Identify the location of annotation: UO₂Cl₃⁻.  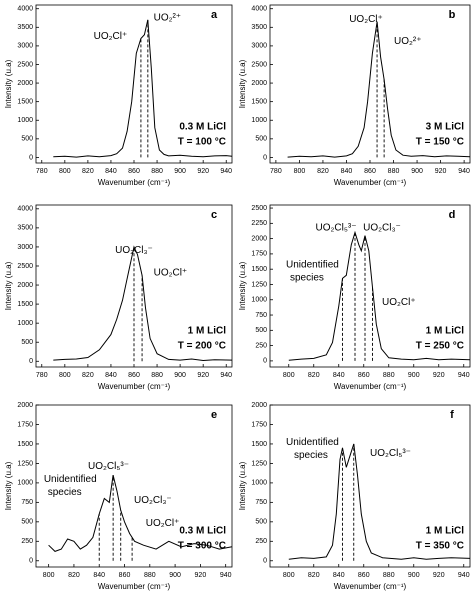
(382, 227).